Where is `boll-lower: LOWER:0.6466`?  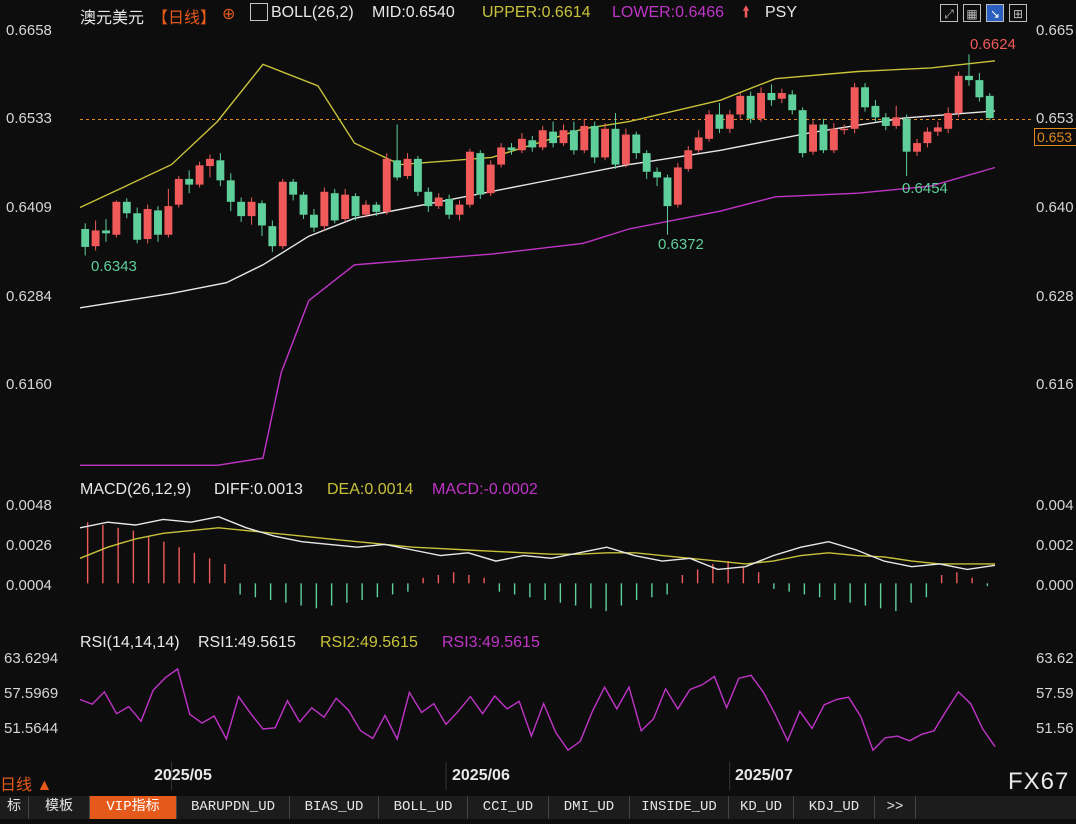
boll-lower: LOWER:0.6466 is located at coordinates (668, 12).